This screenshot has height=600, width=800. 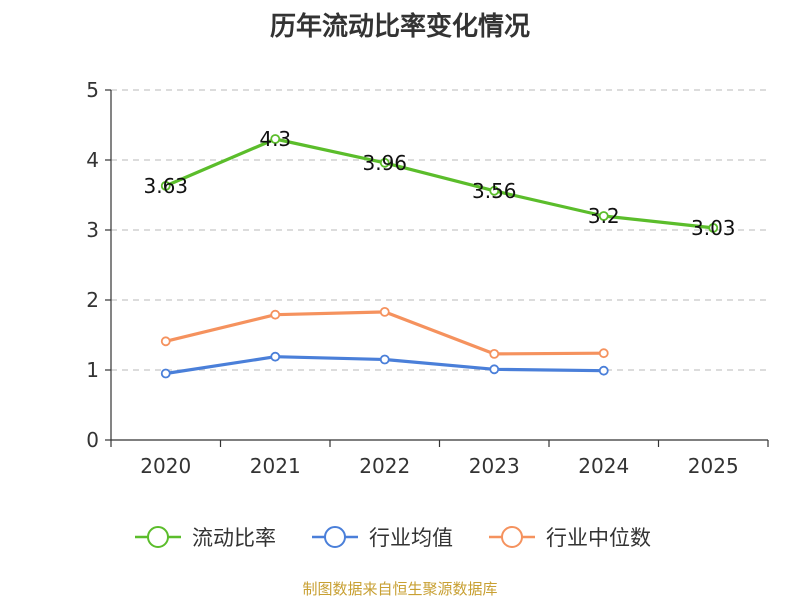 I want to click on data-label: 3.63, so click(x=165, y=186).